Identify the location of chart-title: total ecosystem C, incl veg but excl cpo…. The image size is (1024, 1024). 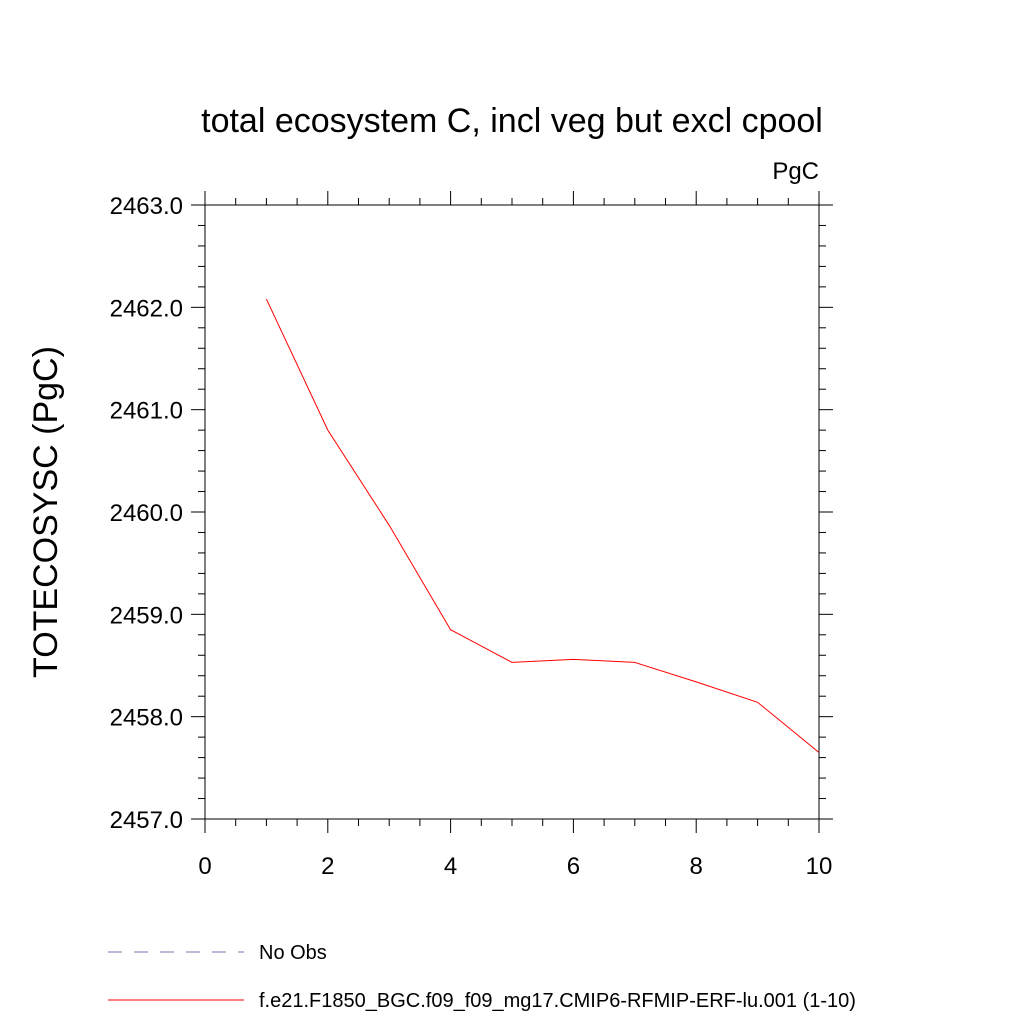
(512, 121).